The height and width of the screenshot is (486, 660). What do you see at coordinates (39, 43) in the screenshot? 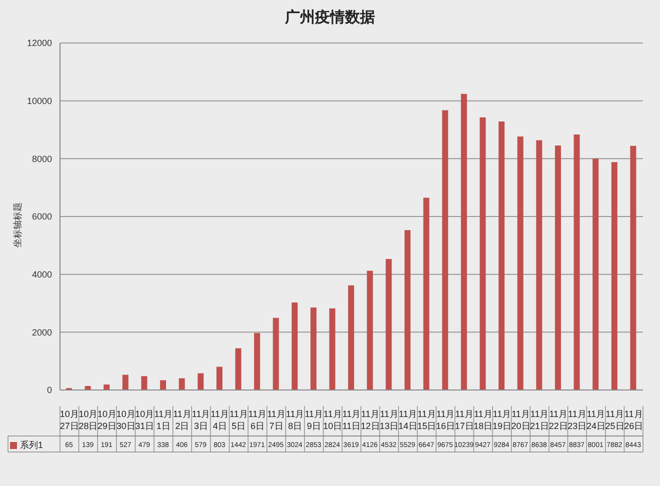
I see `y-tick-label: 12000` at bounding box center [39, 43].